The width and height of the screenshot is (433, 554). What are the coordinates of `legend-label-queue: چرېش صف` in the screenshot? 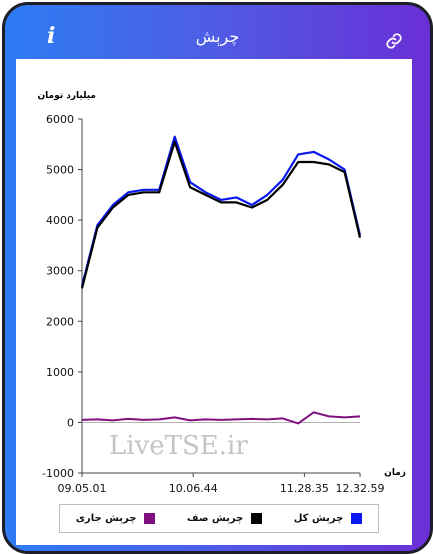 It's located at (215, 518).